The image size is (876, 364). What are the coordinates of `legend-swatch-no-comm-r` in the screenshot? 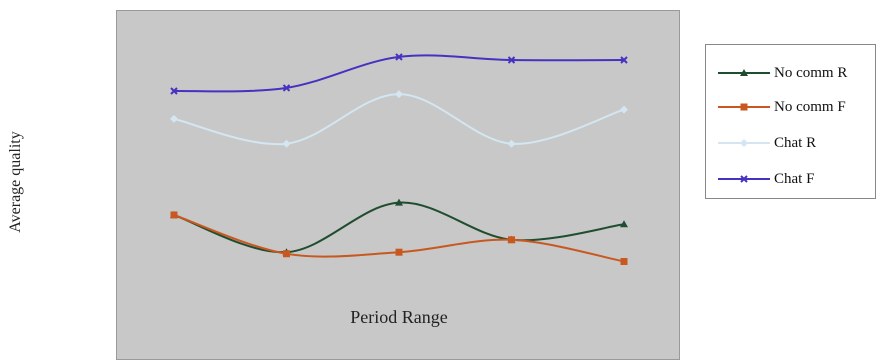 It's located at (744, 72).